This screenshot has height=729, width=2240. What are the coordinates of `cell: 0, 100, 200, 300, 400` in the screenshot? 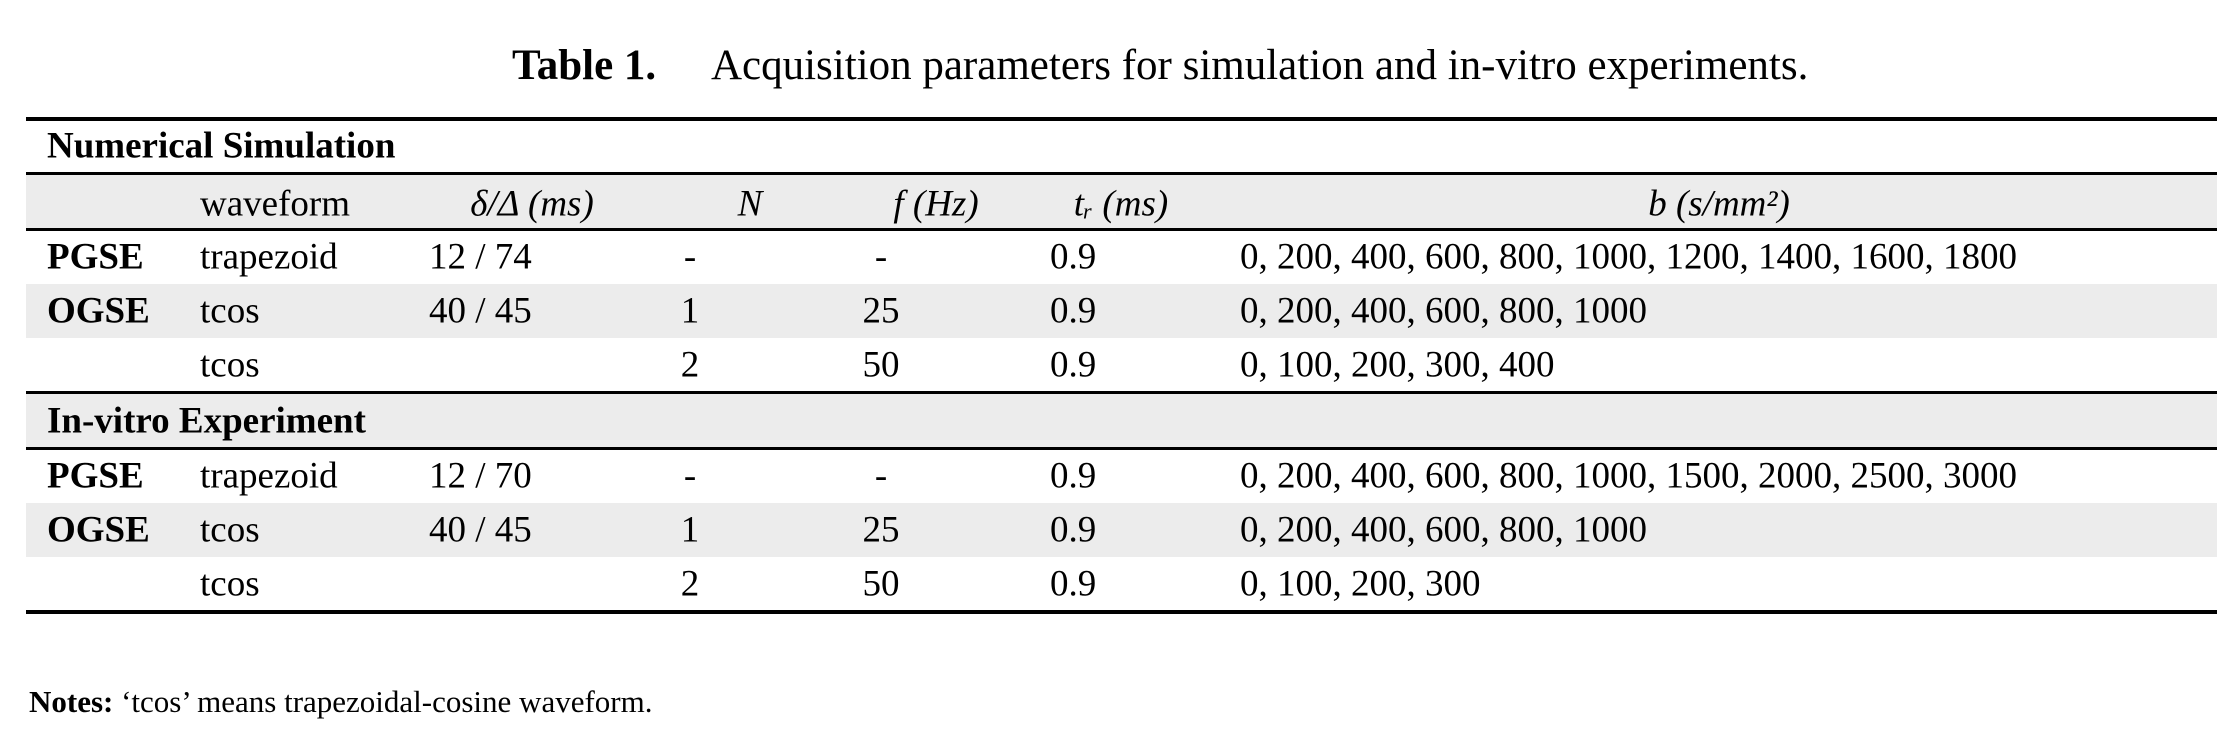 It's located at (1397, 365).